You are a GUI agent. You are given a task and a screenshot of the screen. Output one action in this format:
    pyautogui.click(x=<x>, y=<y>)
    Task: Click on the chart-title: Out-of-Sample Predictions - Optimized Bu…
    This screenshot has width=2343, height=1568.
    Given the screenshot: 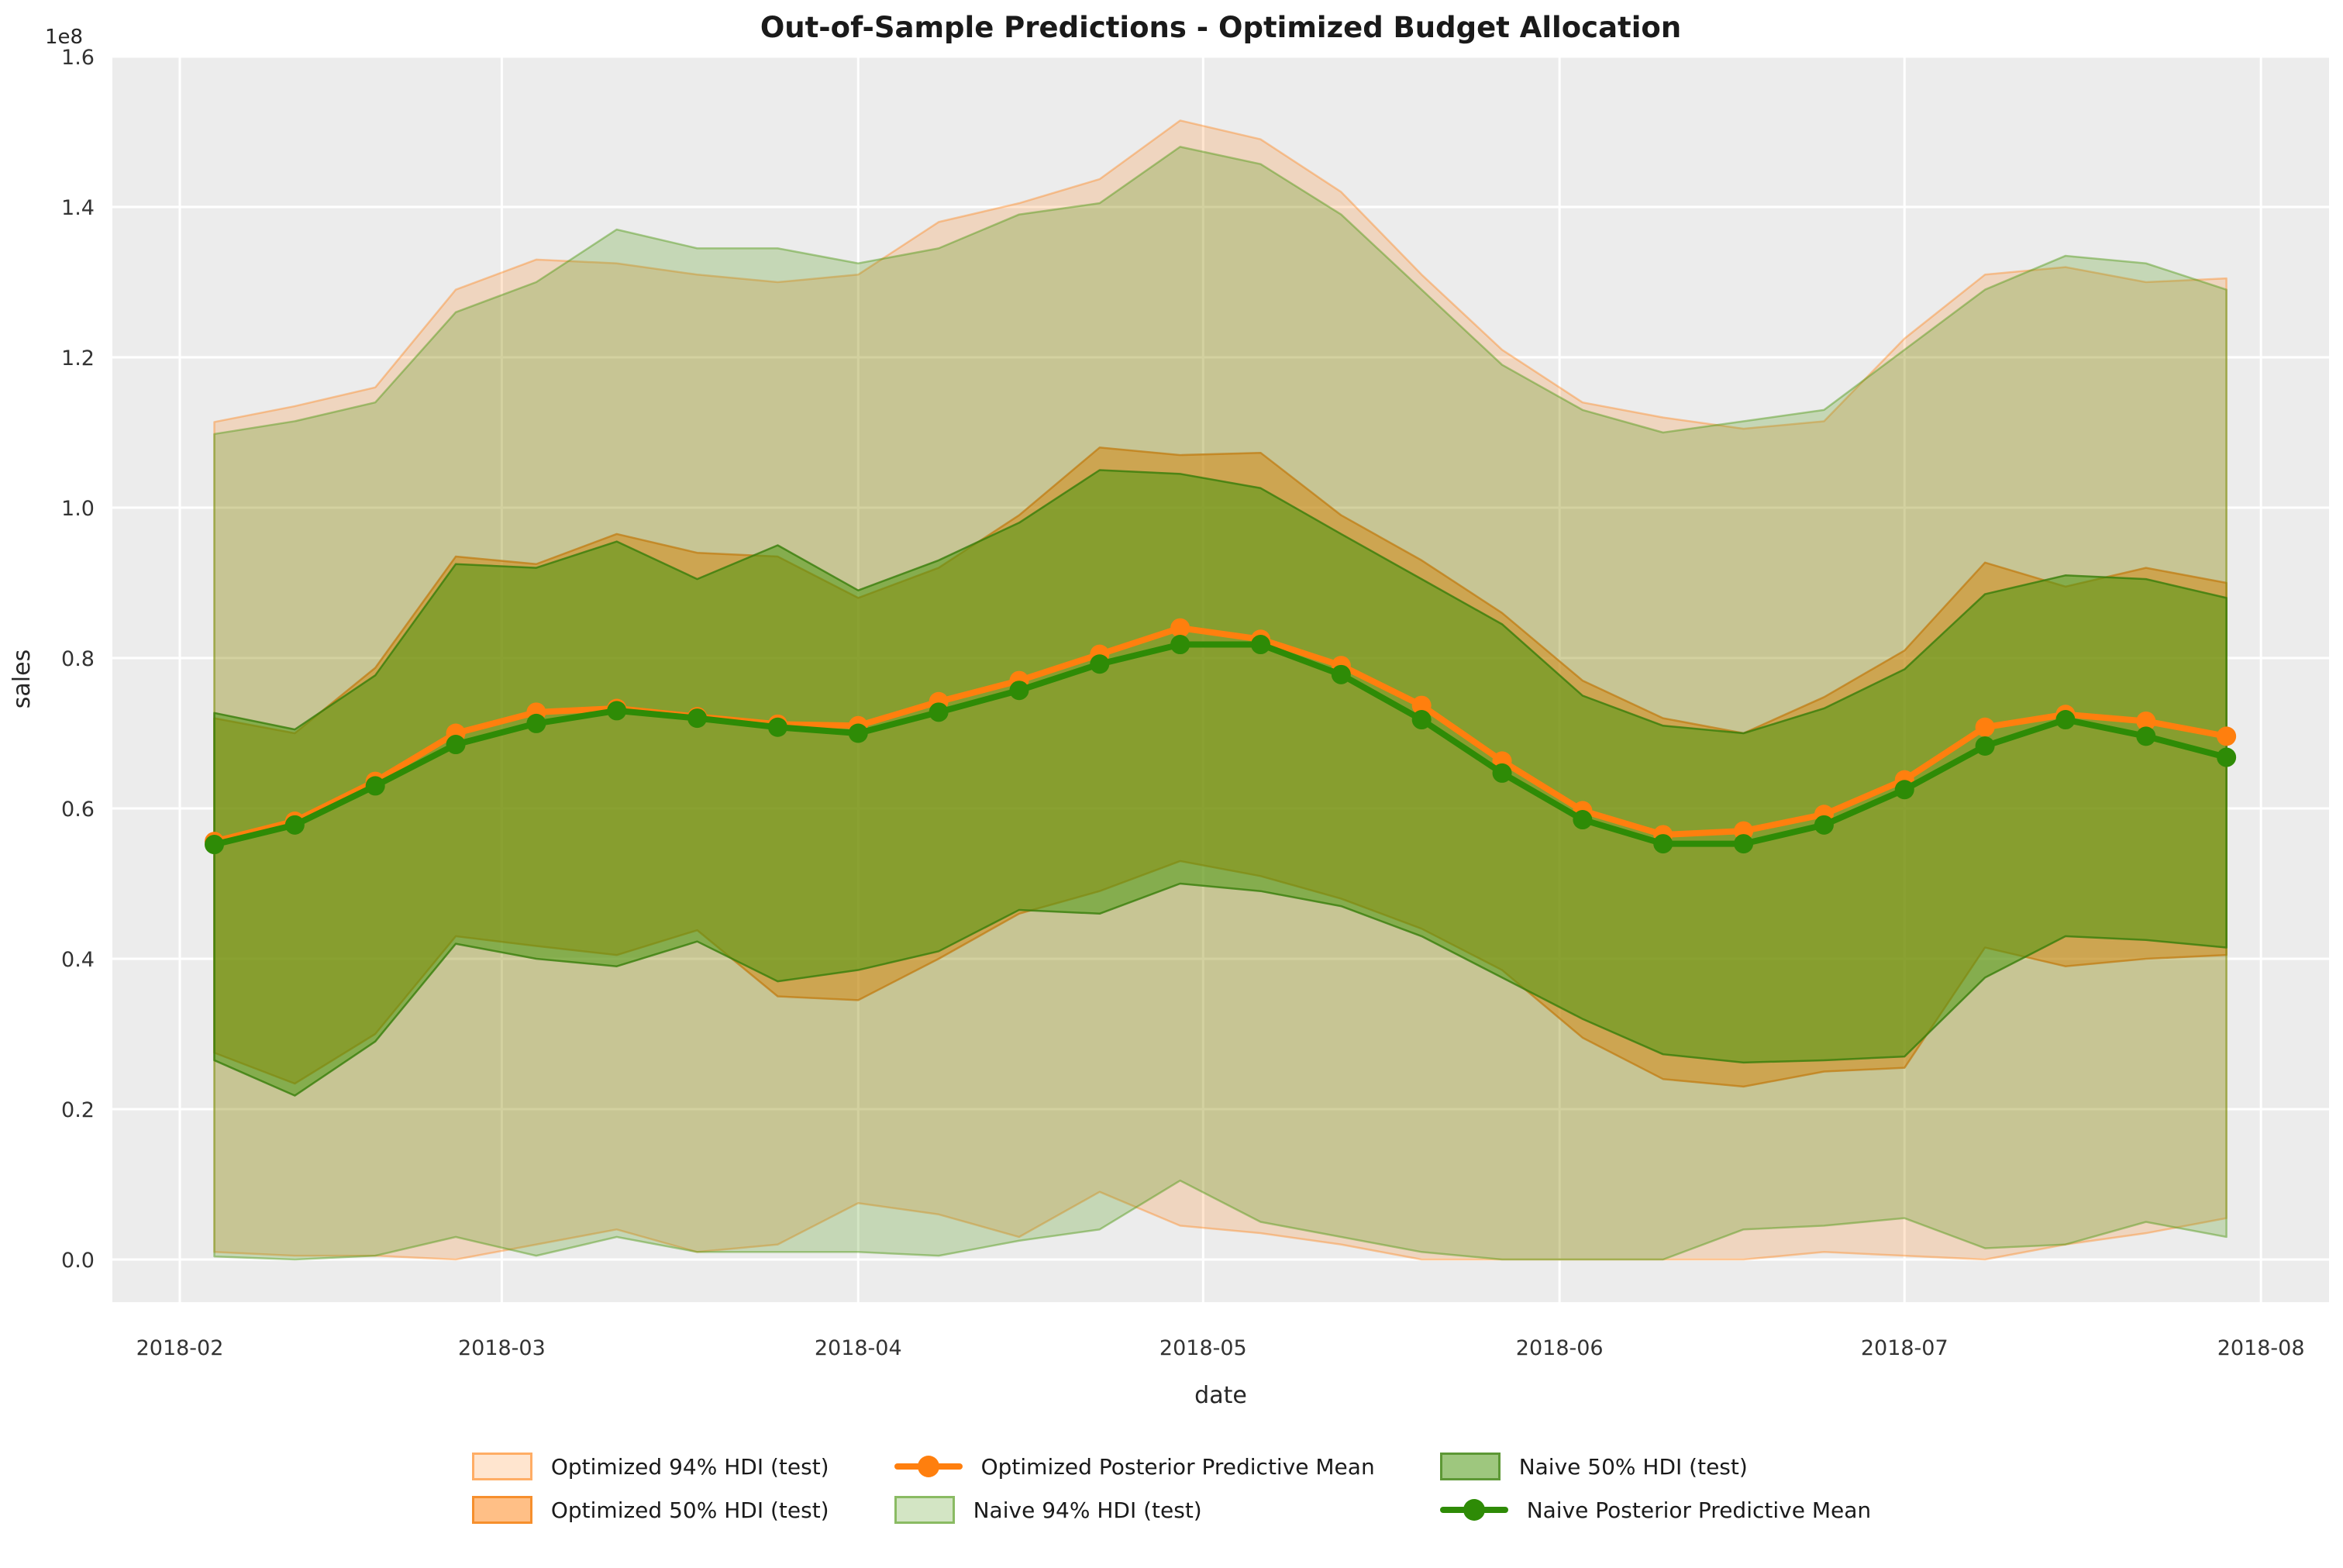 What is the action you would take?
    pyautogui.click(x=1220, y=27)
    